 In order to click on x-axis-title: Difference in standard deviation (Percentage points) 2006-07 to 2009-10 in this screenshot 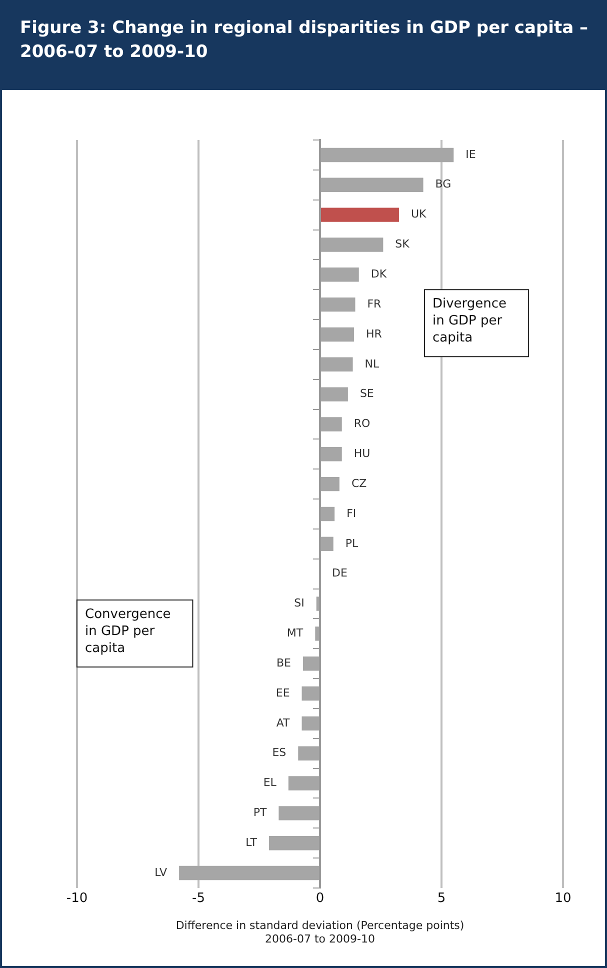, I will do `click(320, 932)`.